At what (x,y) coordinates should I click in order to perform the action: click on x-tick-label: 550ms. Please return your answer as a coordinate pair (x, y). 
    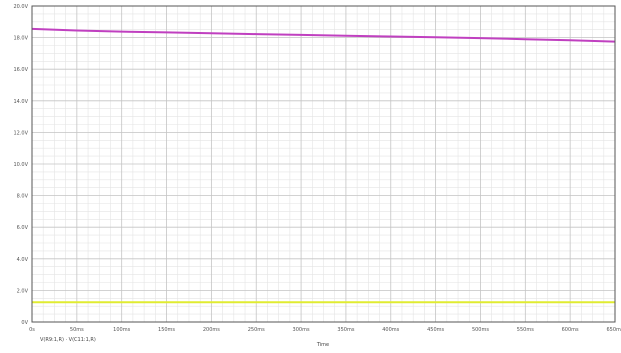
    Looking at the image, I should click on (525, 330).